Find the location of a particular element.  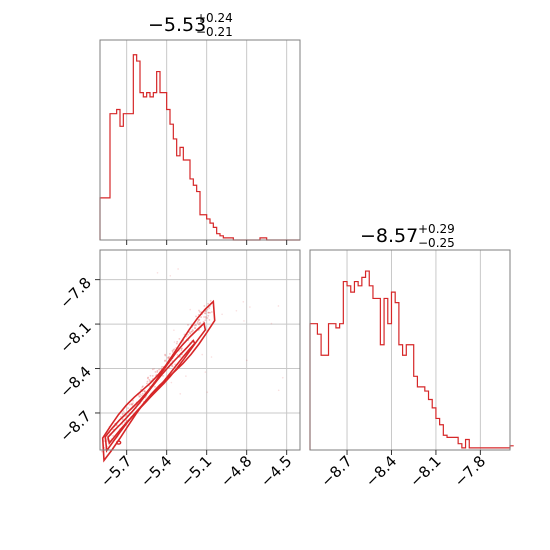

title-top-lower: −0.21 is located at coordinates (214, 32).